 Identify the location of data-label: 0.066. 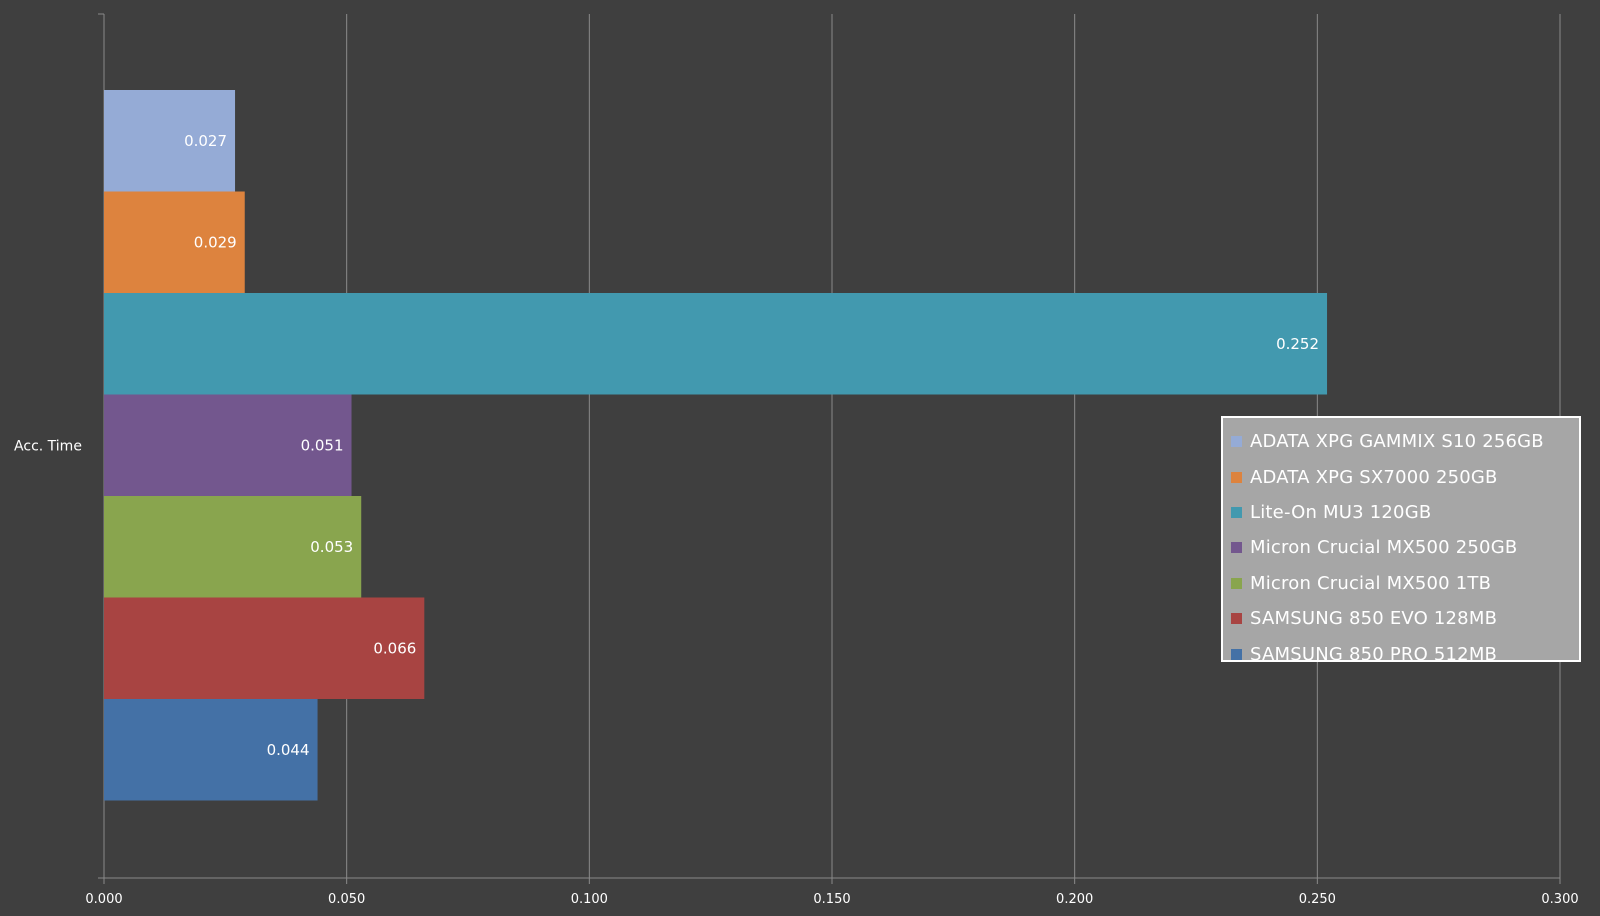
(394, 648).